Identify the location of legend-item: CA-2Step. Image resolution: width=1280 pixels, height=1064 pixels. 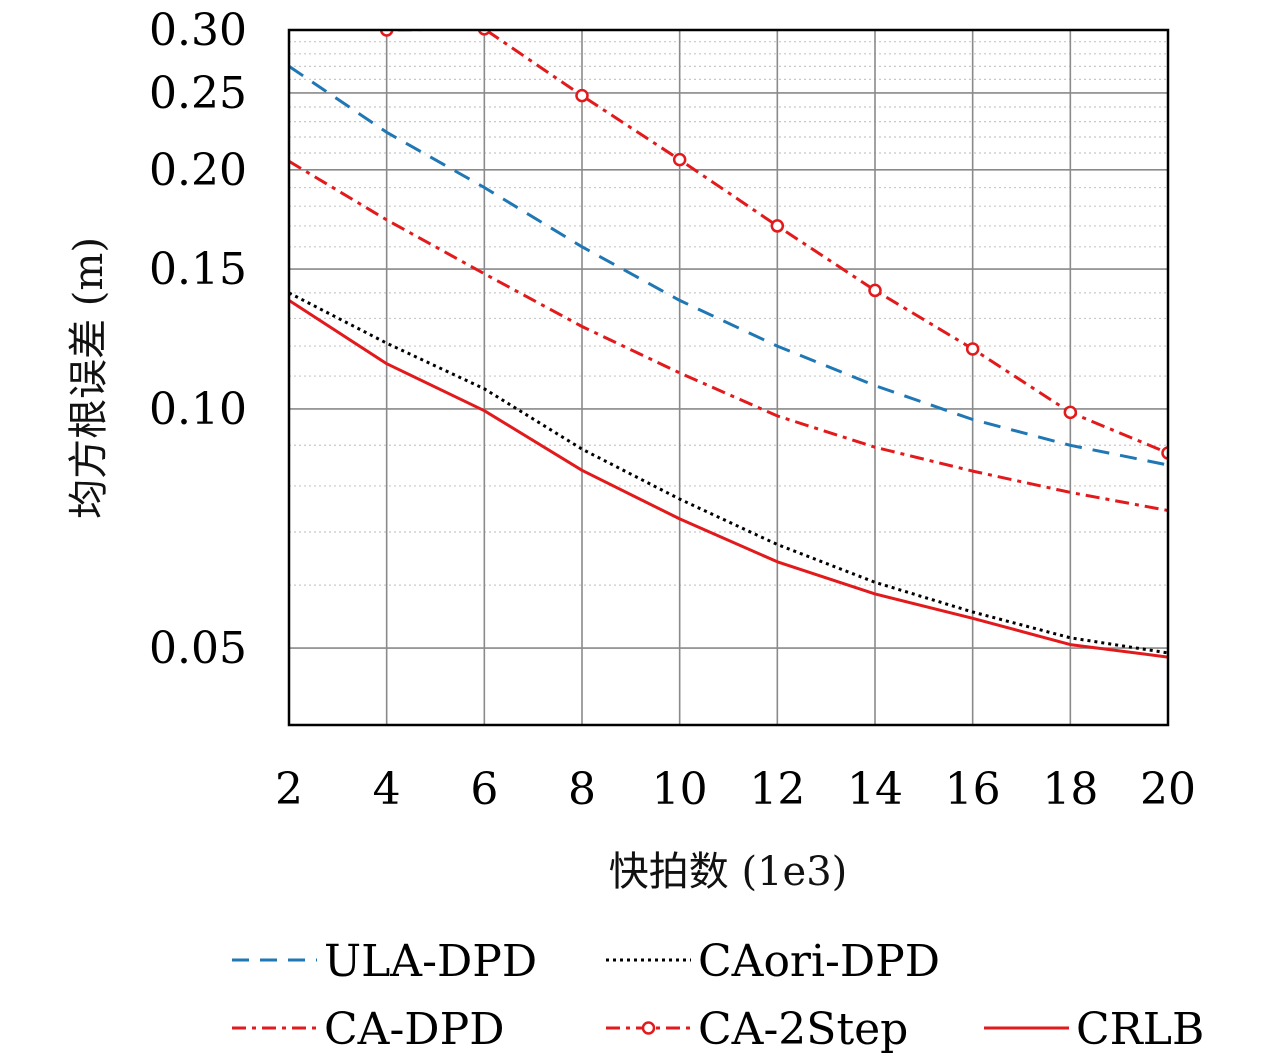
(757, 1029).